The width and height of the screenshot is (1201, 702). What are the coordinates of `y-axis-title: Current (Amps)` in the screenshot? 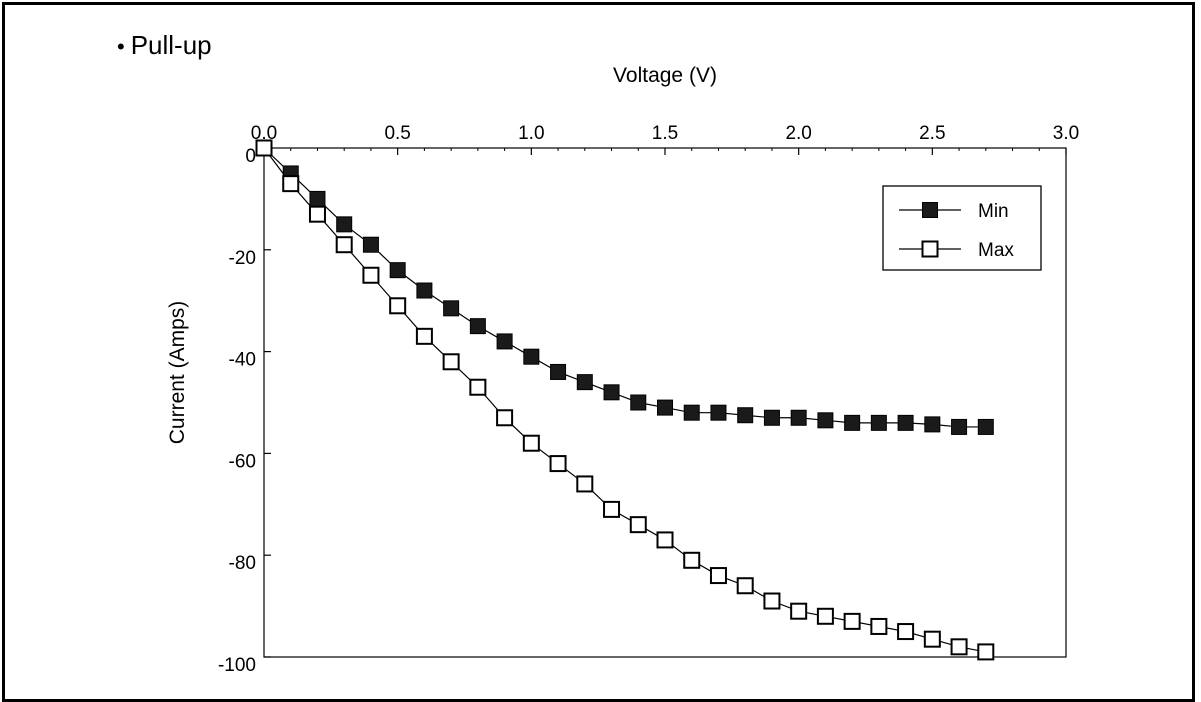 It's located at (177, 373).